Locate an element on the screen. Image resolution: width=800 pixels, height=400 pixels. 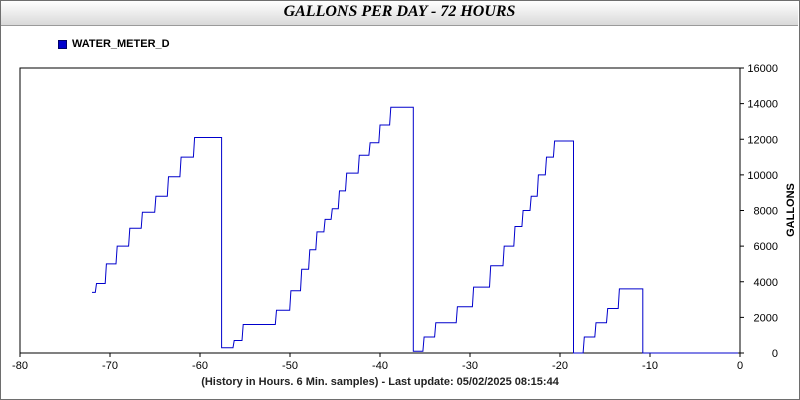
y-tick-label: 10000 is located at coordinates (762, 176).